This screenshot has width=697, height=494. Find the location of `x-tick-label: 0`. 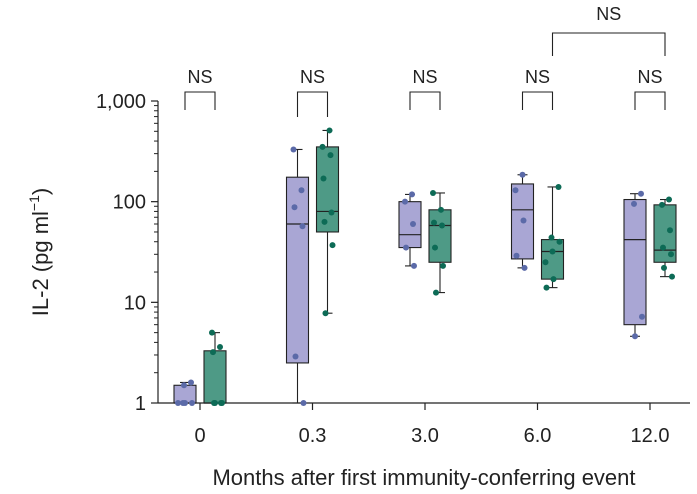

x-tick-label: 0 is located at coordinates (199, 436).